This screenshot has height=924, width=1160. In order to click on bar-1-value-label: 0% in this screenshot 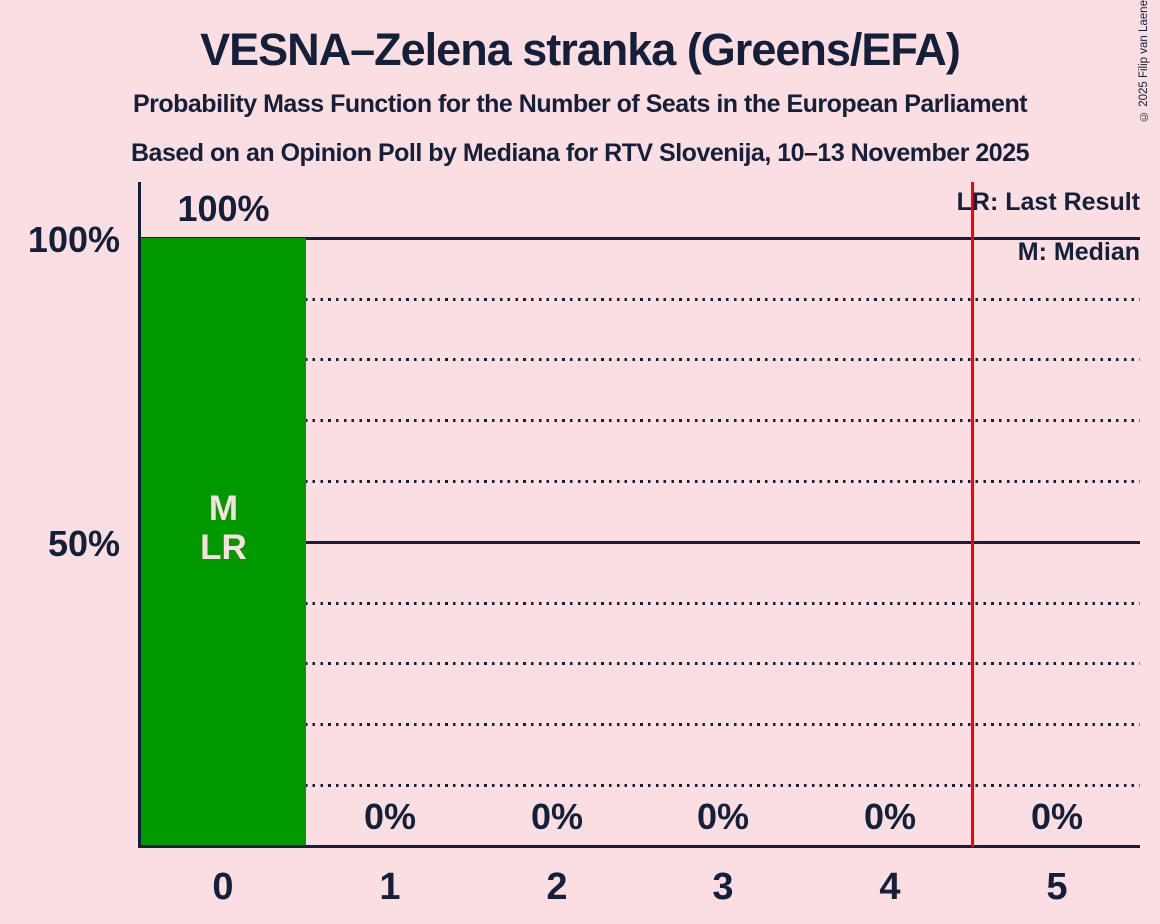, I will do `click(390, 816)`.